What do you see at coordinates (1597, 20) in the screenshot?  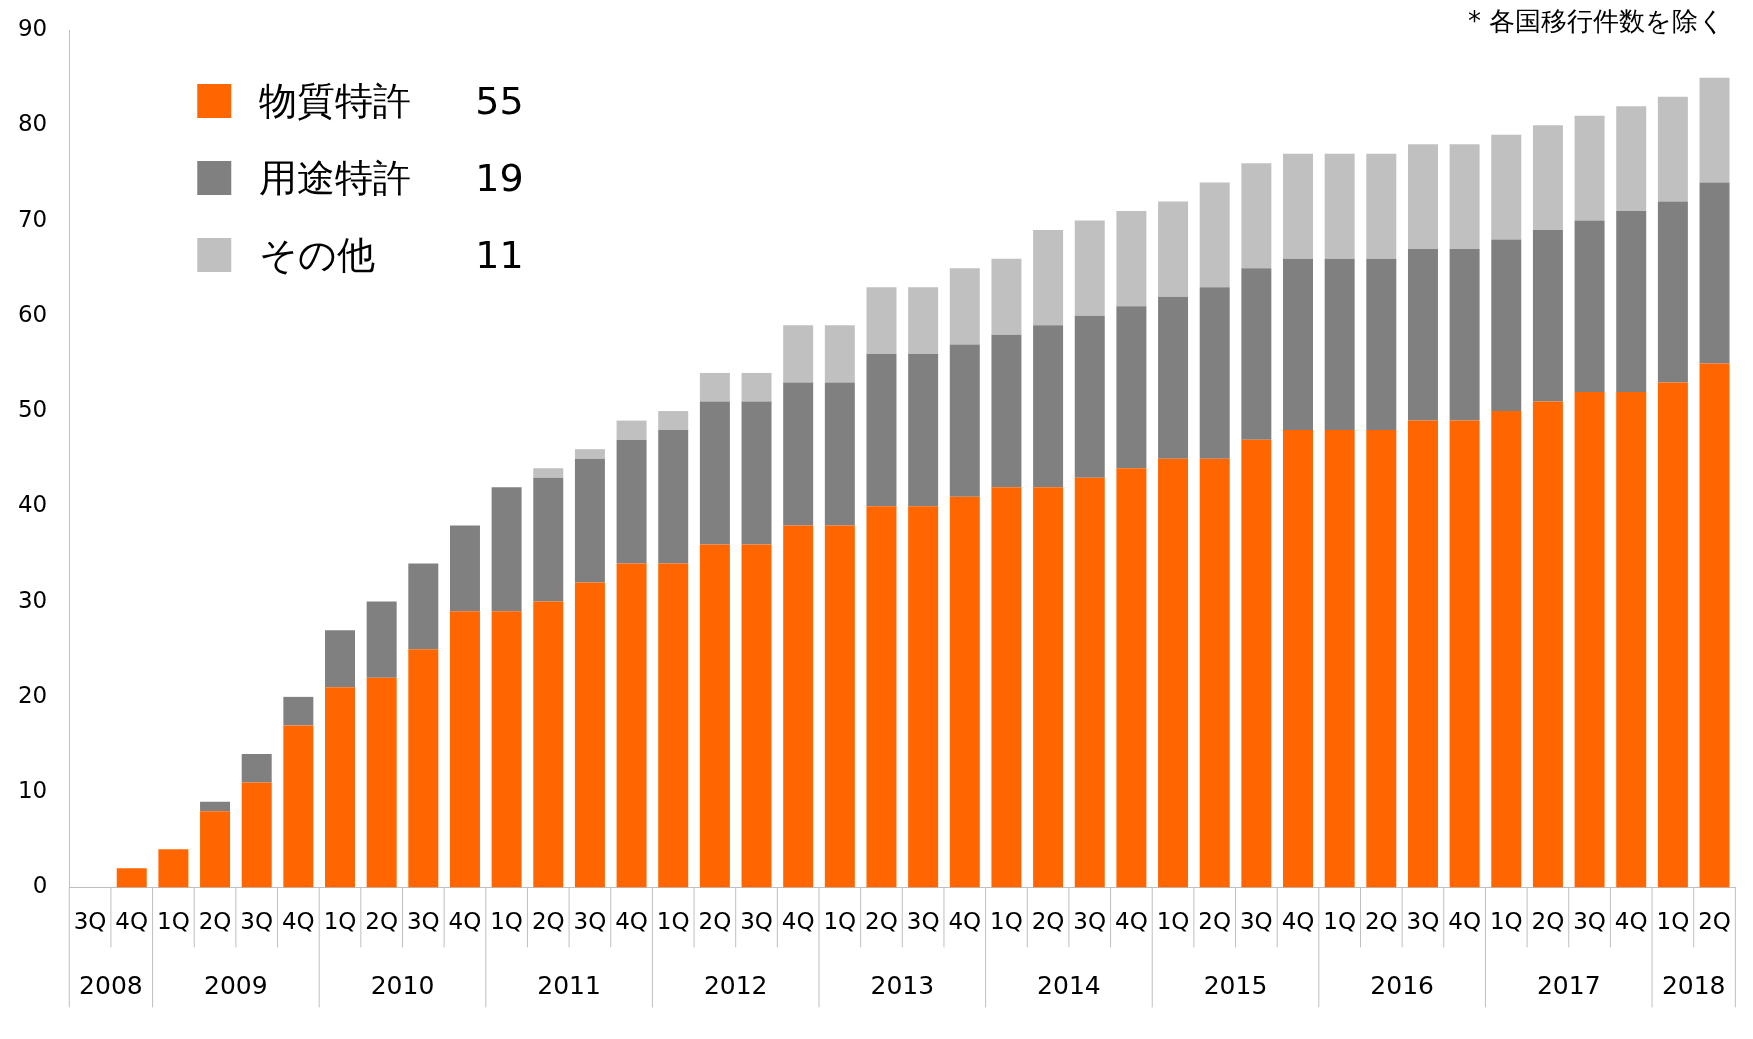 I see `annotation: * 各国移行件数を除く` at bounding box center [1597, 20].